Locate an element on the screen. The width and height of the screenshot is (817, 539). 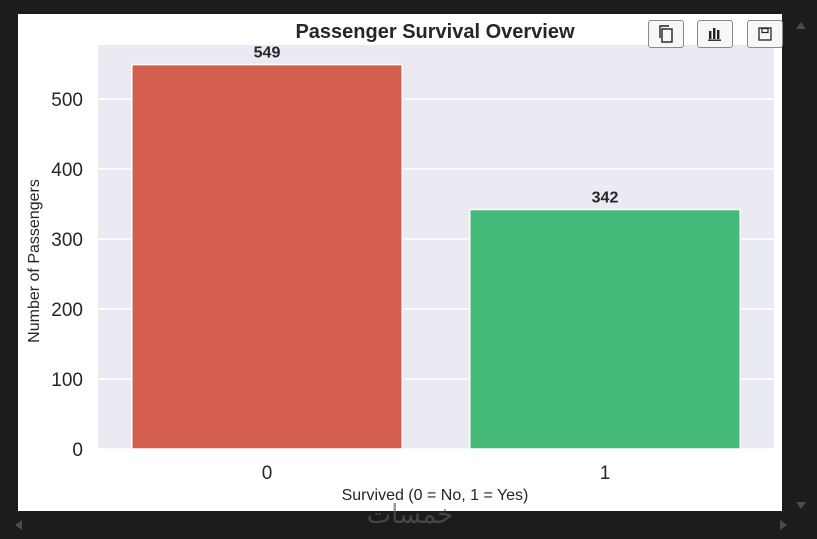
chart-title: Passenger Survival Overview is located at coordinates (434, 32).